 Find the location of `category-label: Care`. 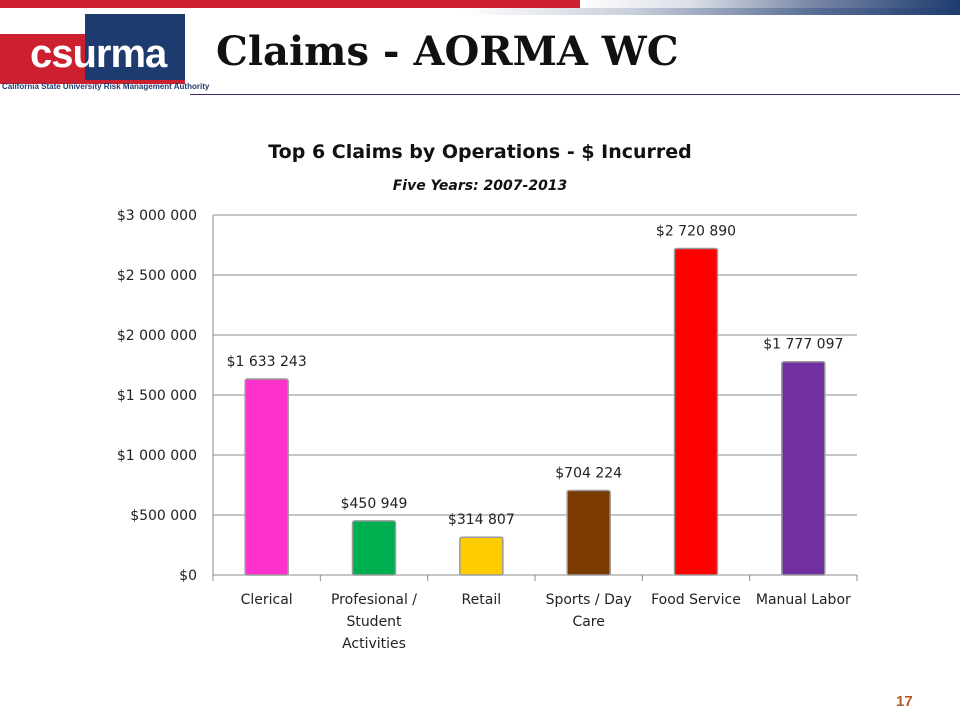

category-label: Care is located at coordinates (588, 622).